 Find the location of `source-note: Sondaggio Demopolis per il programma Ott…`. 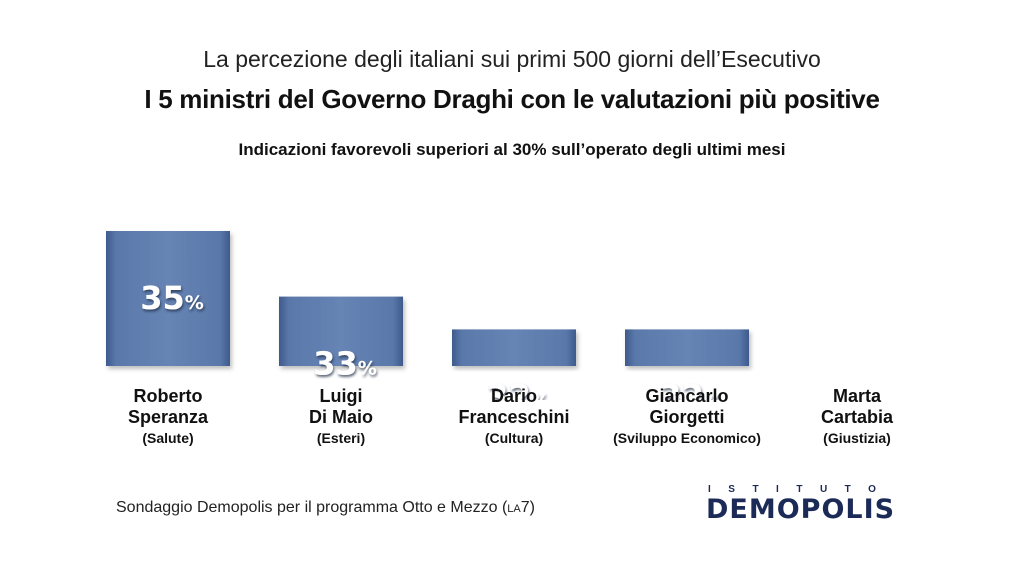

source-note: Sondaggio Demopolis per il programma Ott… is located at coordinates (325, 508).